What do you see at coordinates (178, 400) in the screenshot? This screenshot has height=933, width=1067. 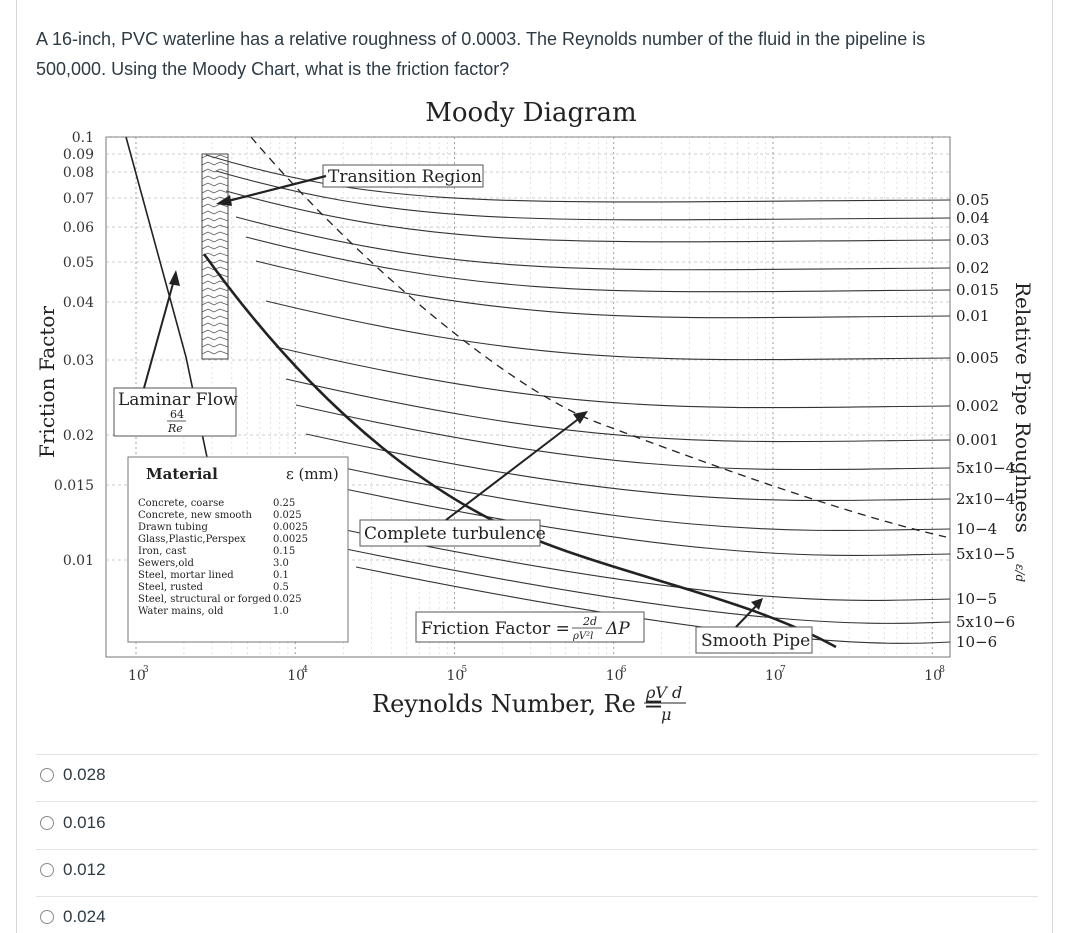 I see `laminar-flow-label: Laminar Flow` at bounding box center [178, 400].